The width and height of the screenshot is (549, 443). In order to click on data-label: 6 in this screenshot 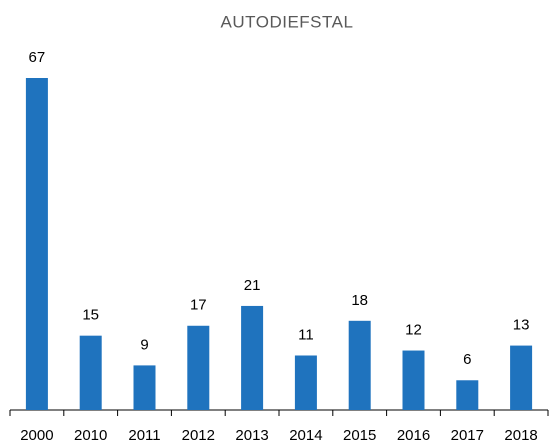, I will do `click(467, 359)`.